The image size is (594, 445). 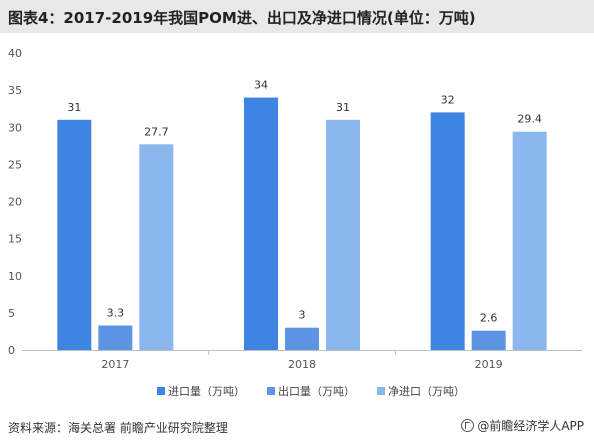 I want to click on legend-entry: 出口量（万吨）, so click(x=316, y=391).